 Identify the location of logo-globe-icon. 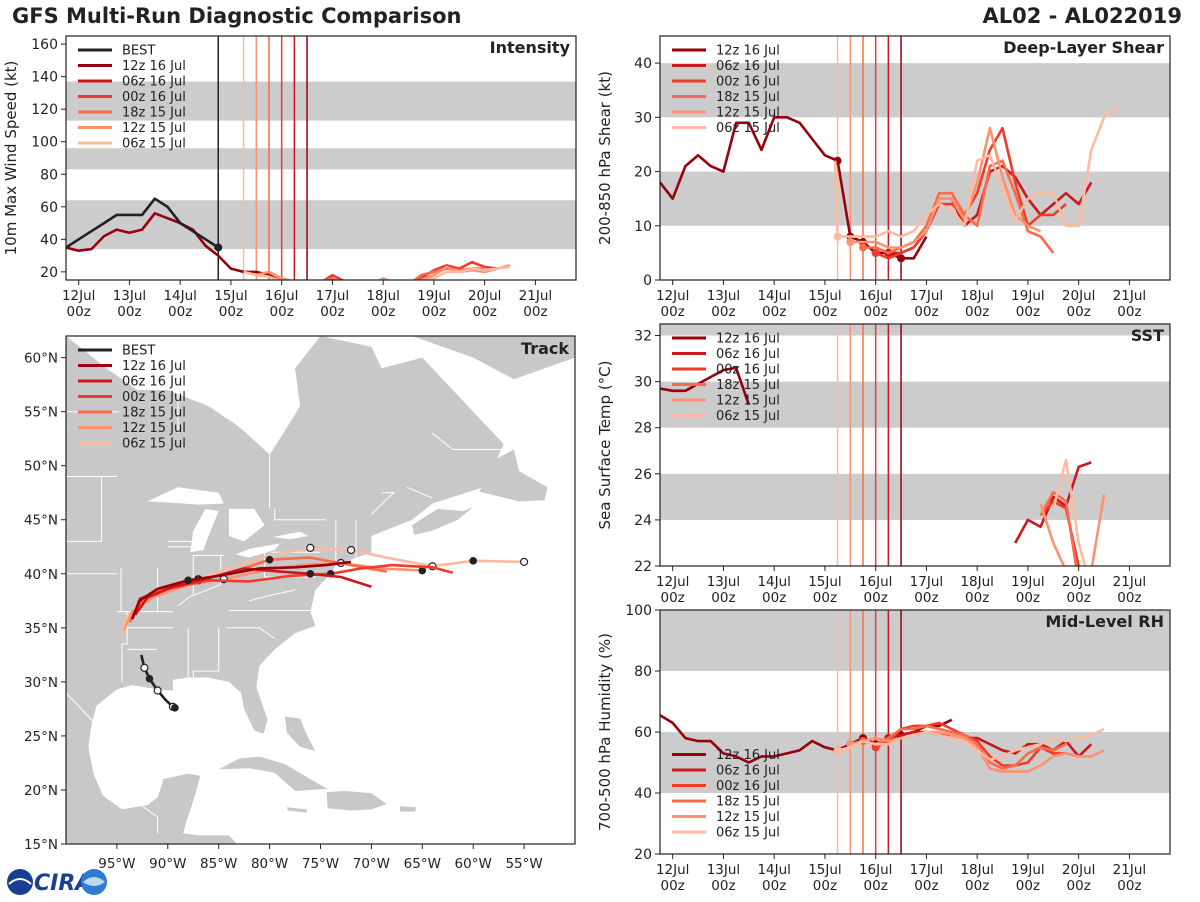
(20, 882).